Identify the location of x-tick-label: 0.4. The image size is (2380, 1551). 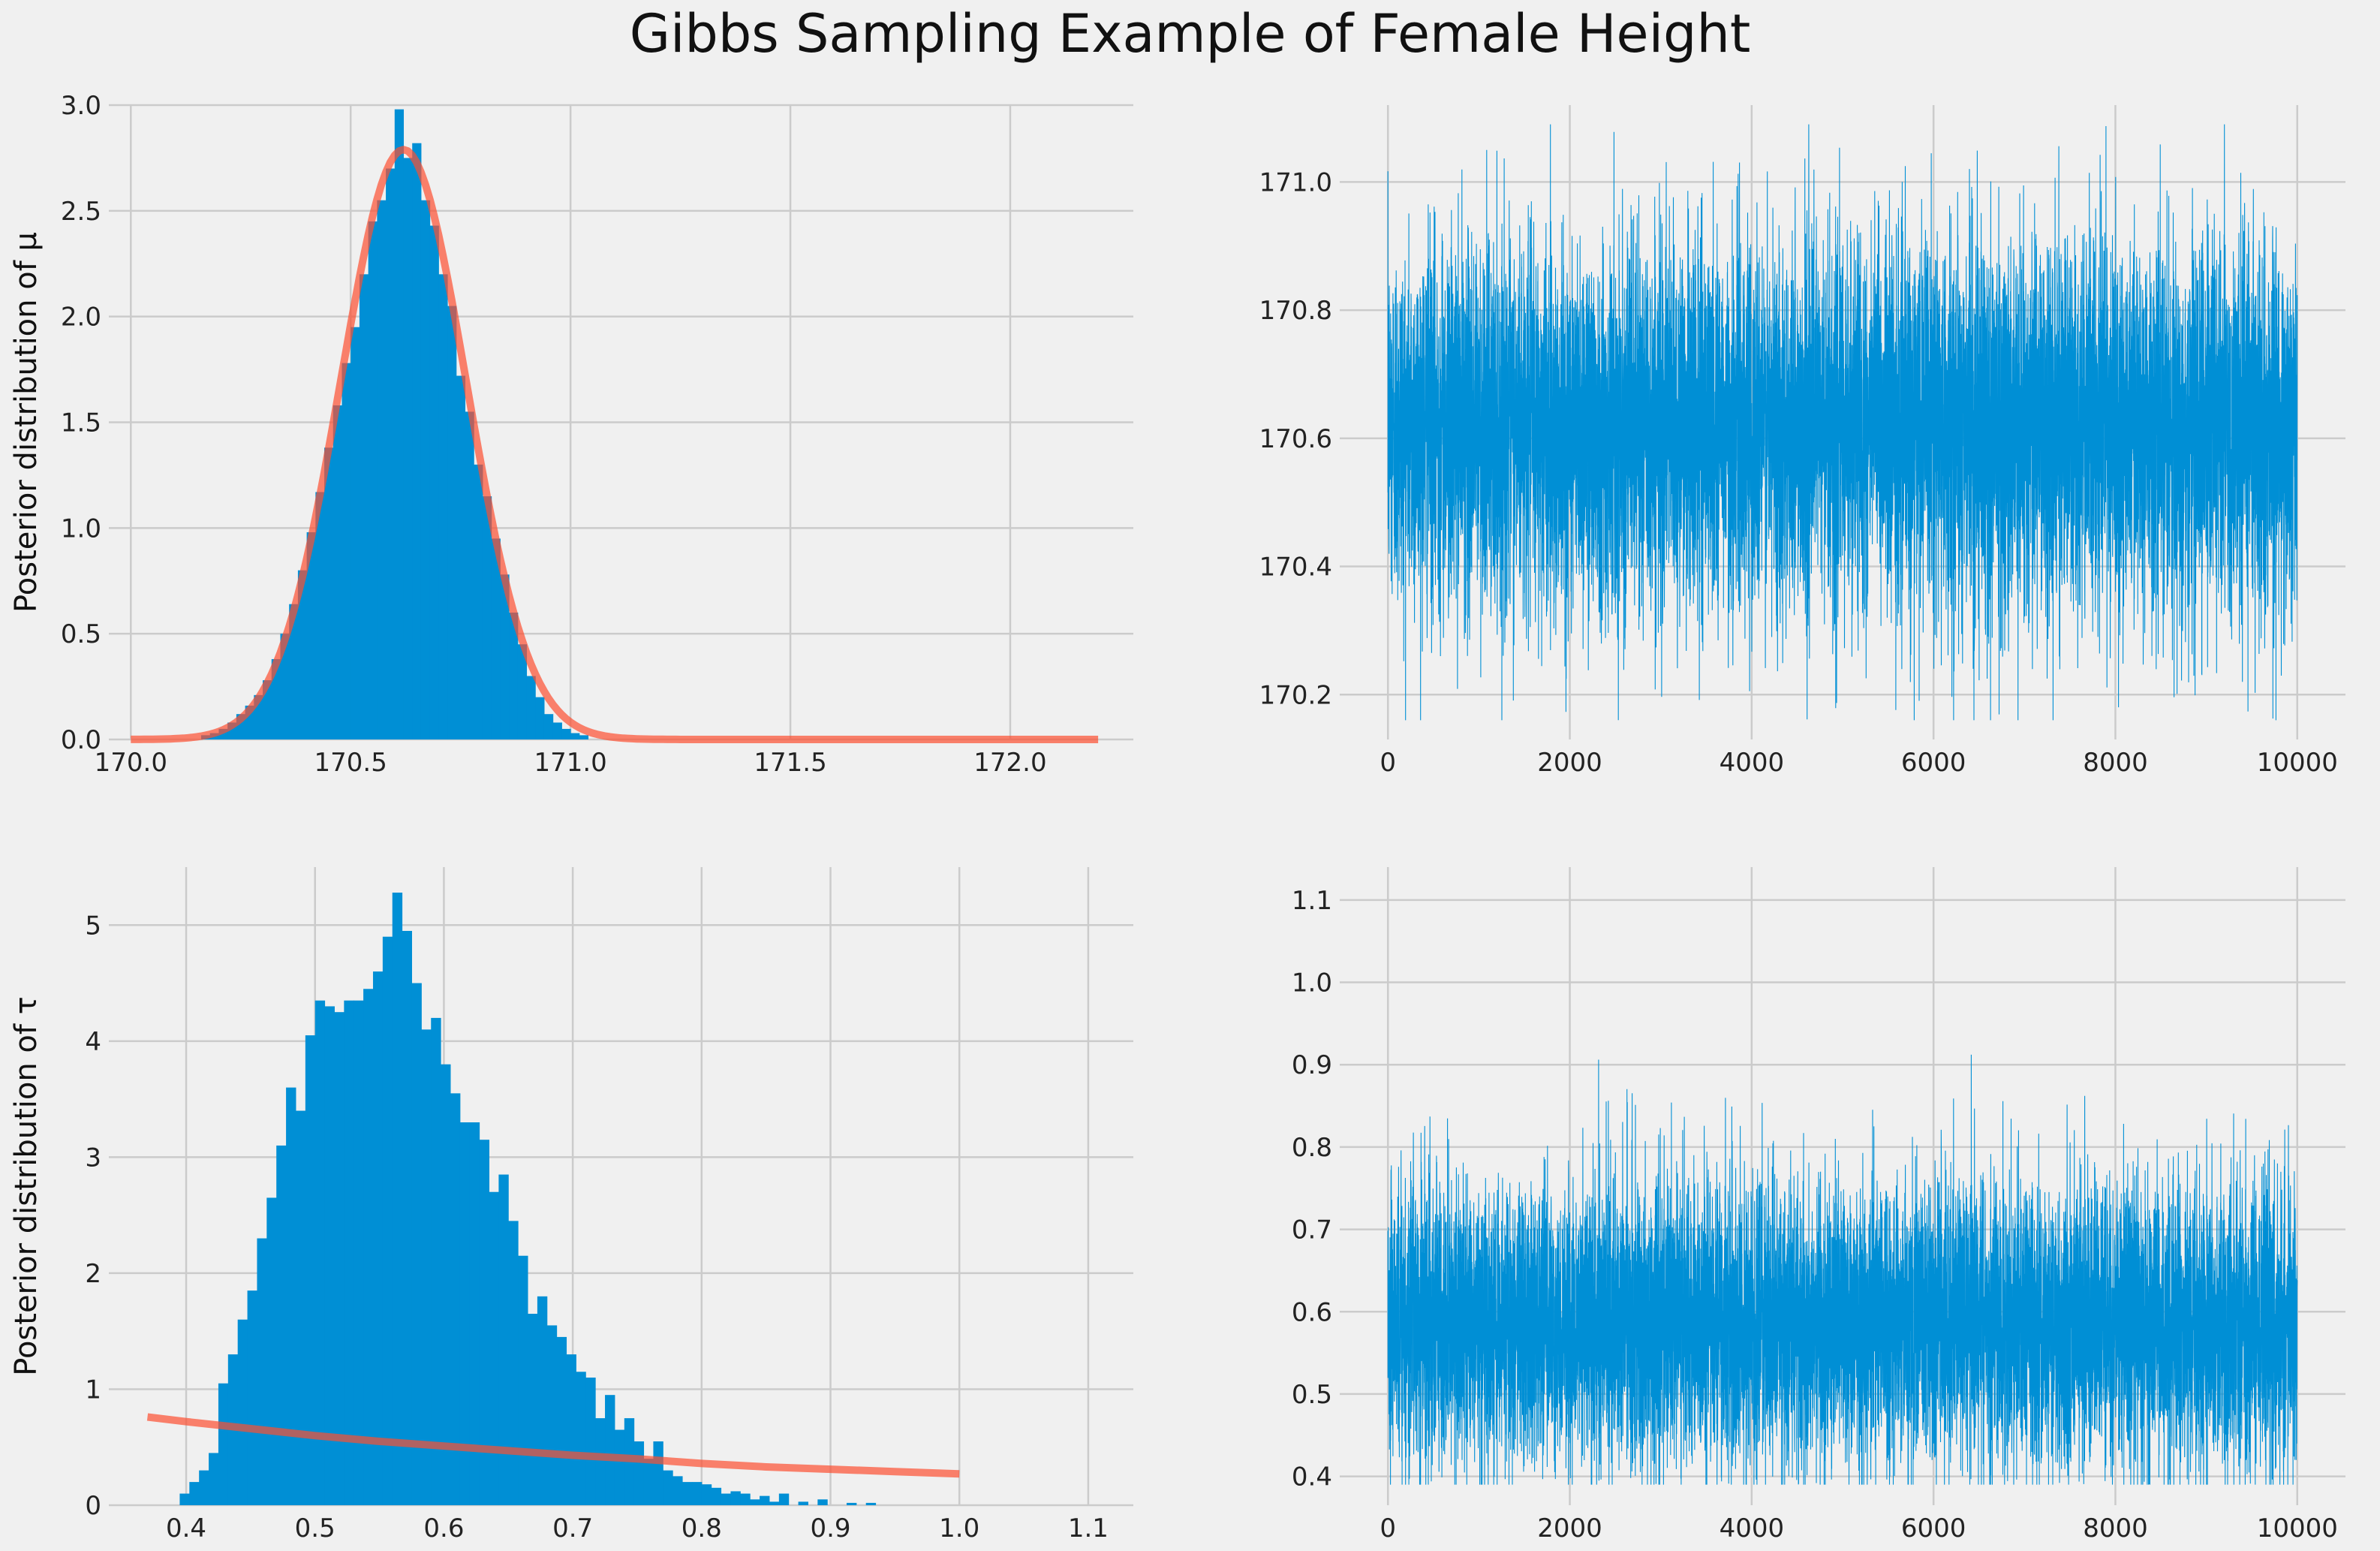
(186, 1528).